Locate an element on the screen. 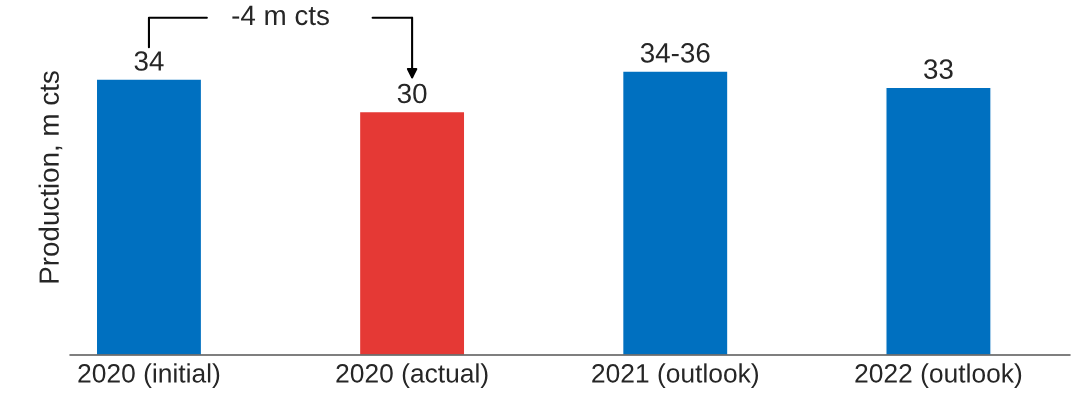 The width and height of the screenshot is (1077, 419). x-tick-label: 2021 (outlook) is located at coordinates (675, 375).